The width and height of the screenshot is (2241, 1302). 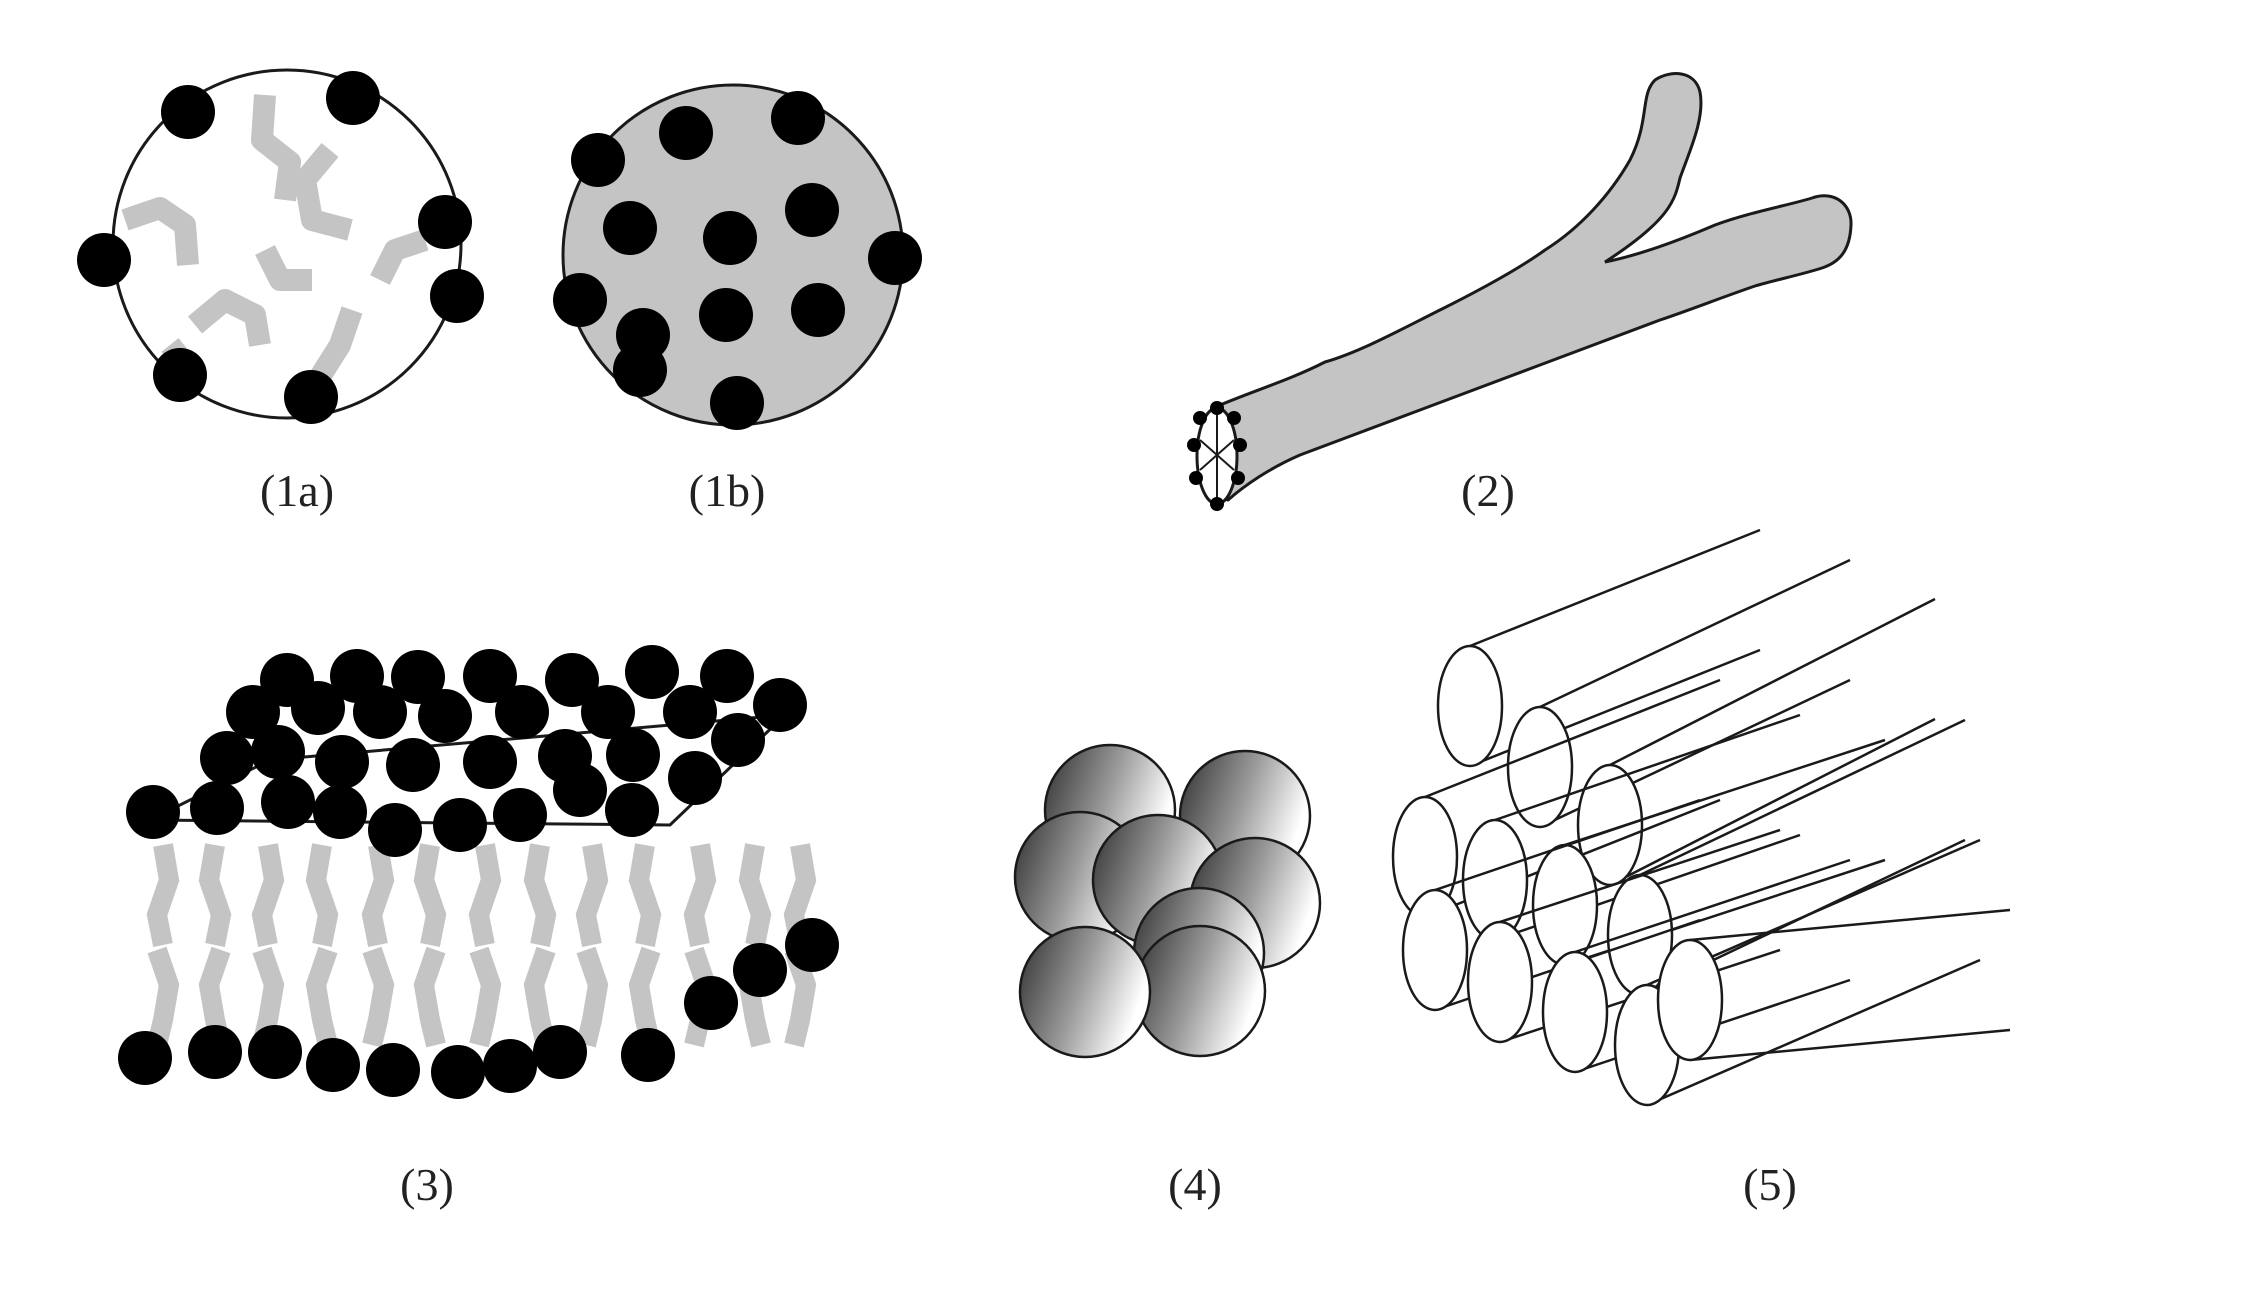 I want to click on bilayer-heads, so click(x=478, y=872).